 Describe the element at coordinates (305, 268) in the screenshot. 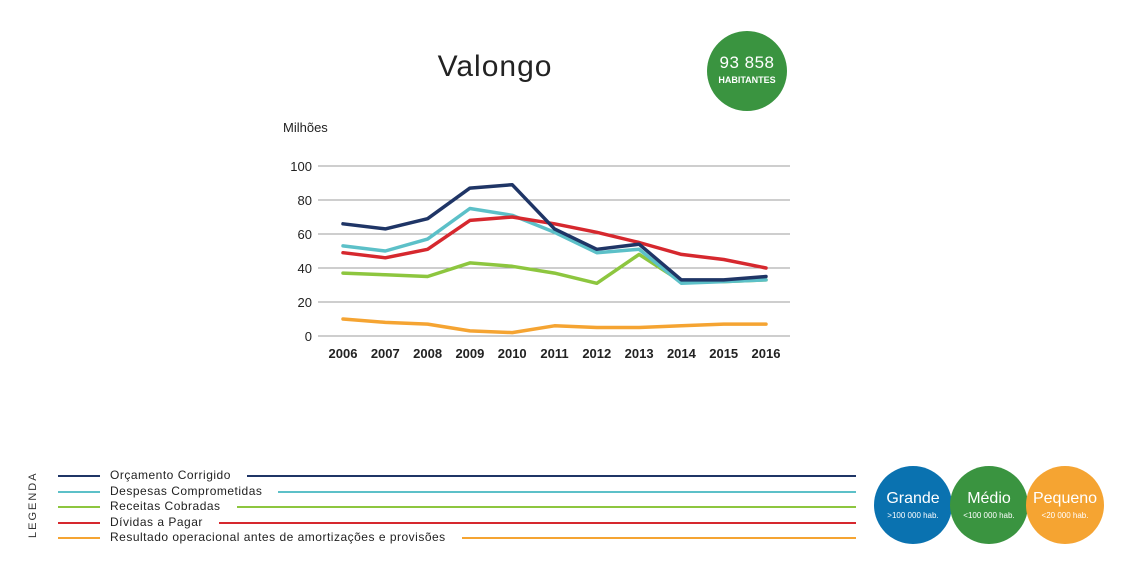

I see `y-tick-label: 40` at that location.